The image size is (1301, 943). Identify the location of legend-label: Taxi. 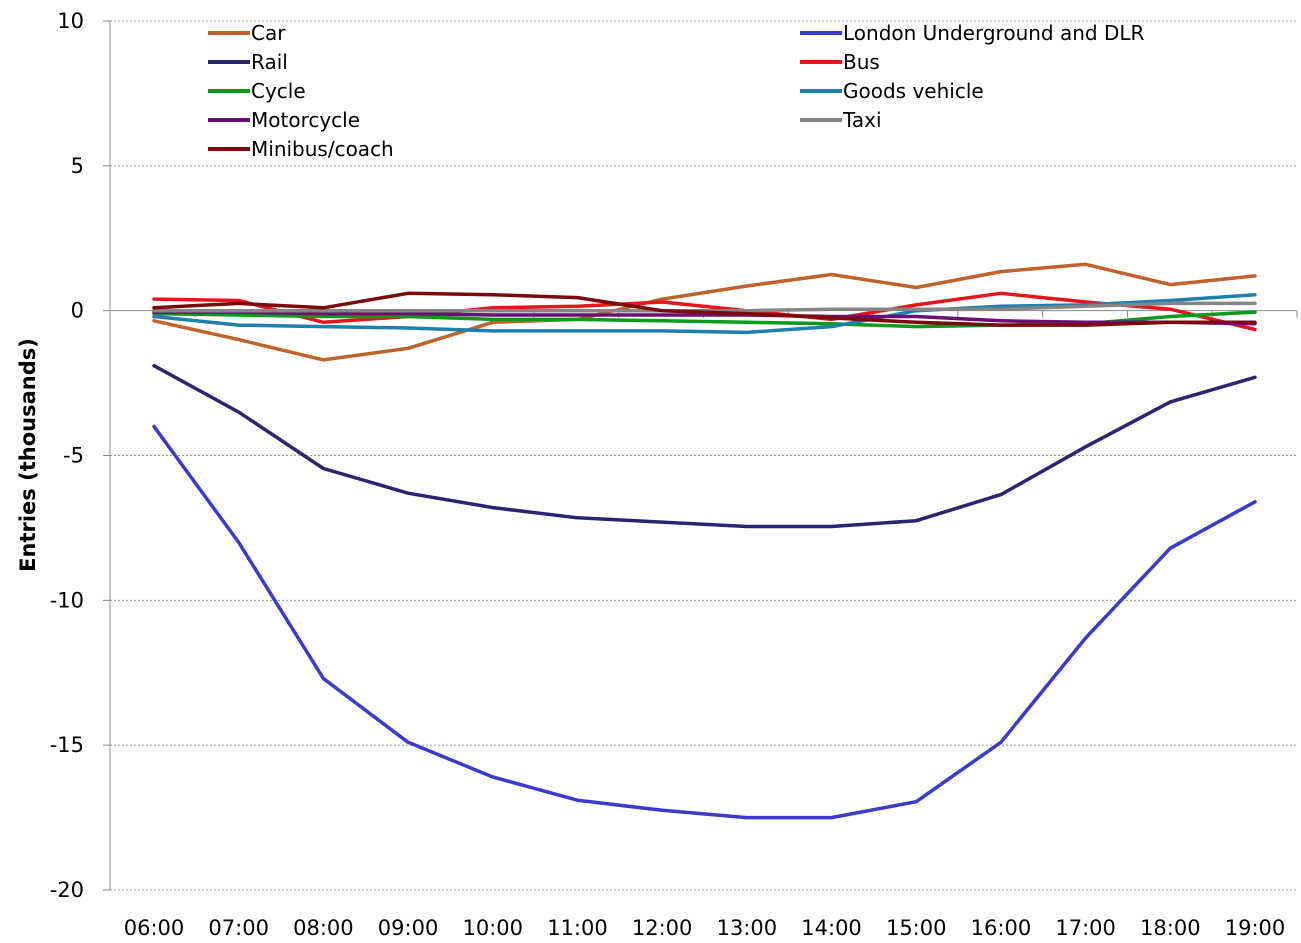
(862, 120).